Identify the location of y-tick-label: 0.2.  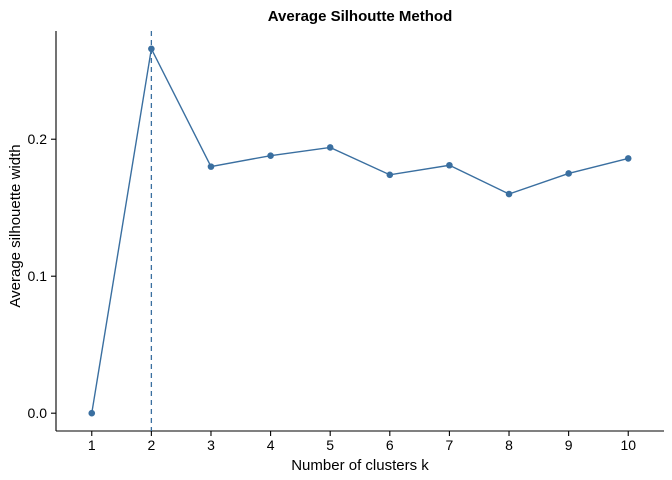
(38, 139).